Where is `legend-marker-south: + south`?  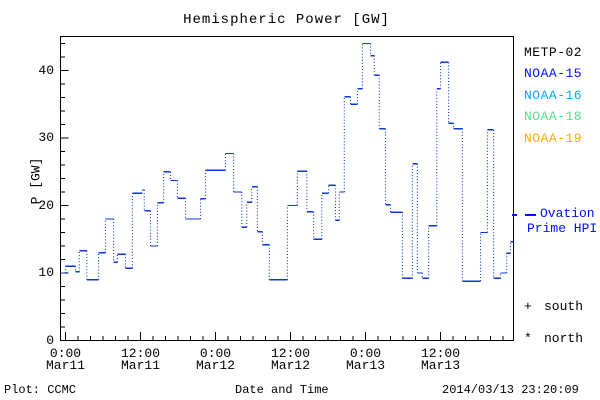
legend-marker-south: + south is located at coordinates (553, 306).